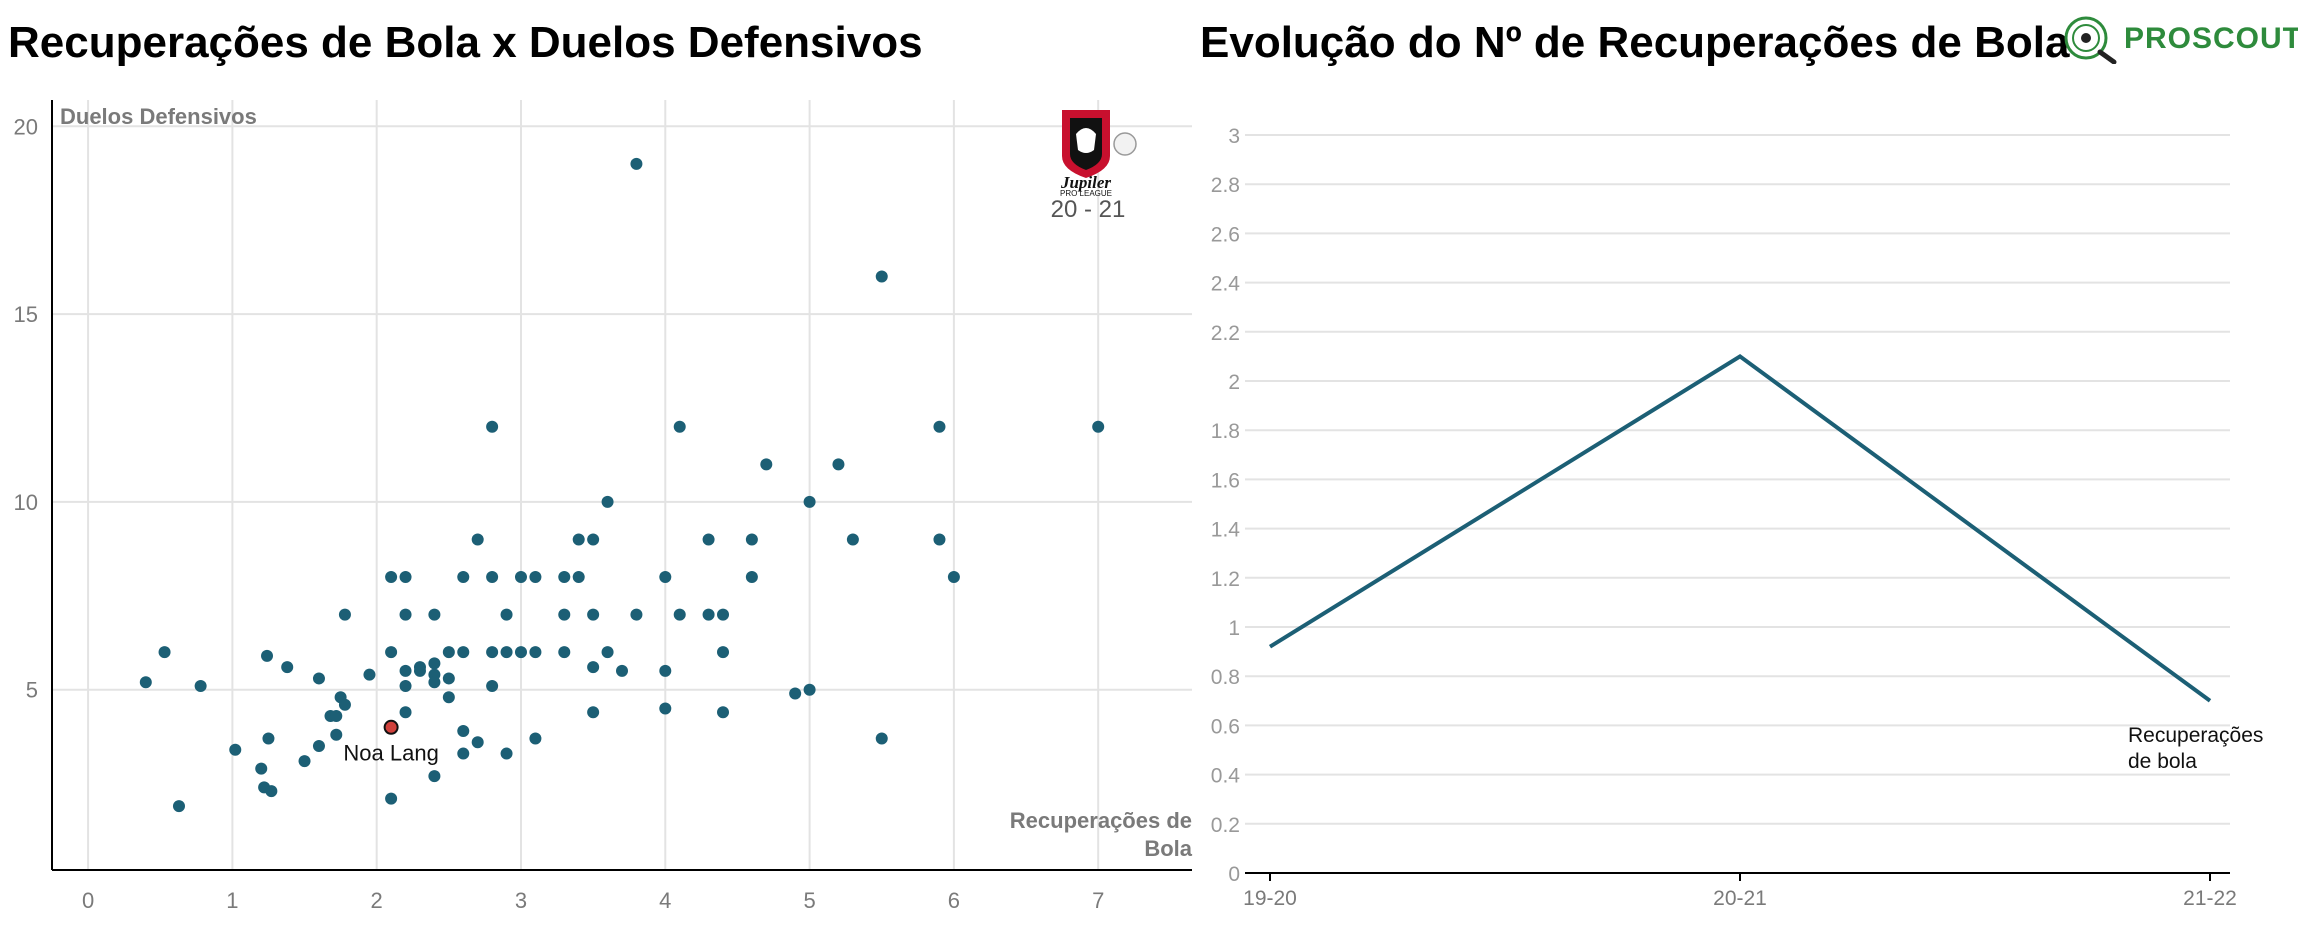  I want to click on series-label-line1: Recuperações, so click(2195, 735).